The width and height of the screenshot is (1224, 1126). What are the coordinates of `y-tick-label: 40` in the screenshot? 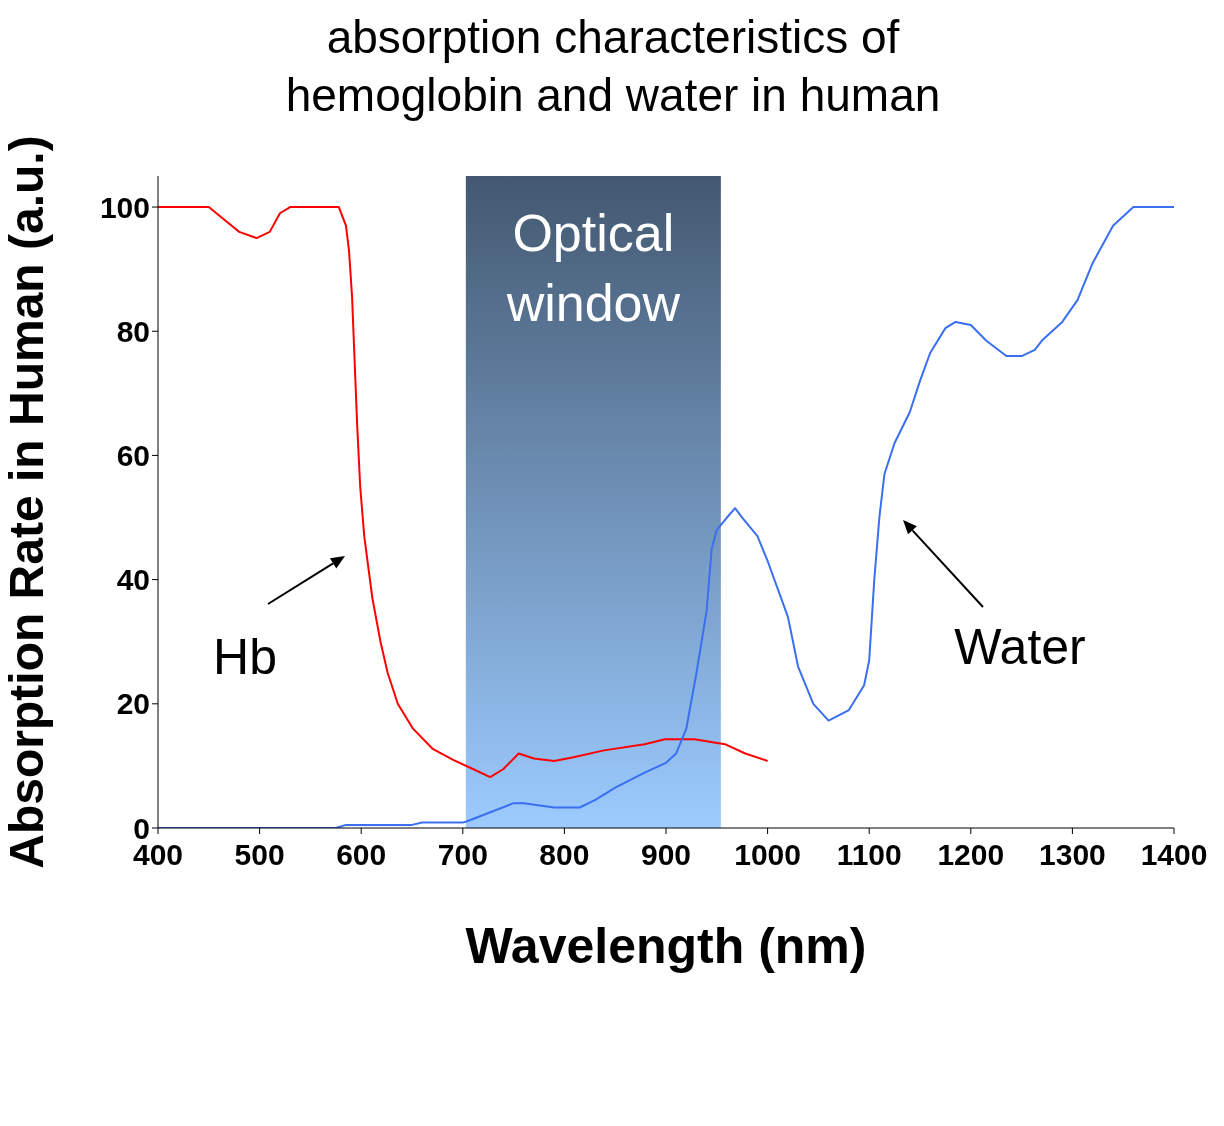 It's located at (133, 580).